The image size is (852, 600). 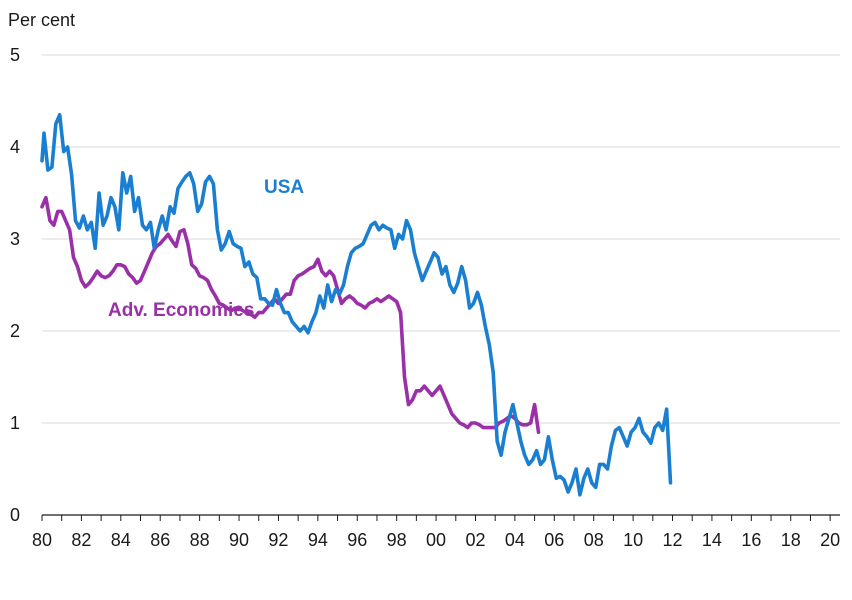 What do you see at coordinates (15, 147) in the screenshot?
I see `y-tick-label: 4` at bounding box center [15, 147].